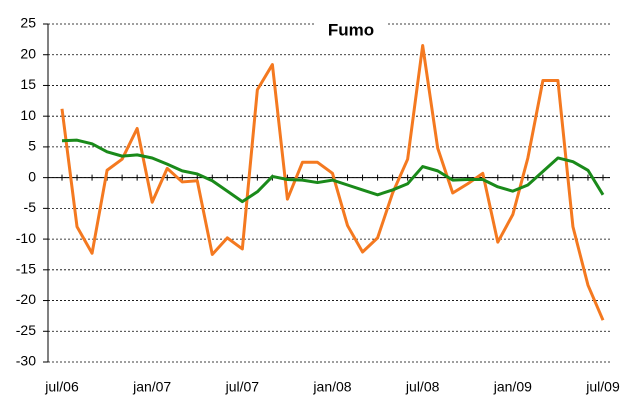  I want to click on y-tick-label: 5, so click(32, 146).